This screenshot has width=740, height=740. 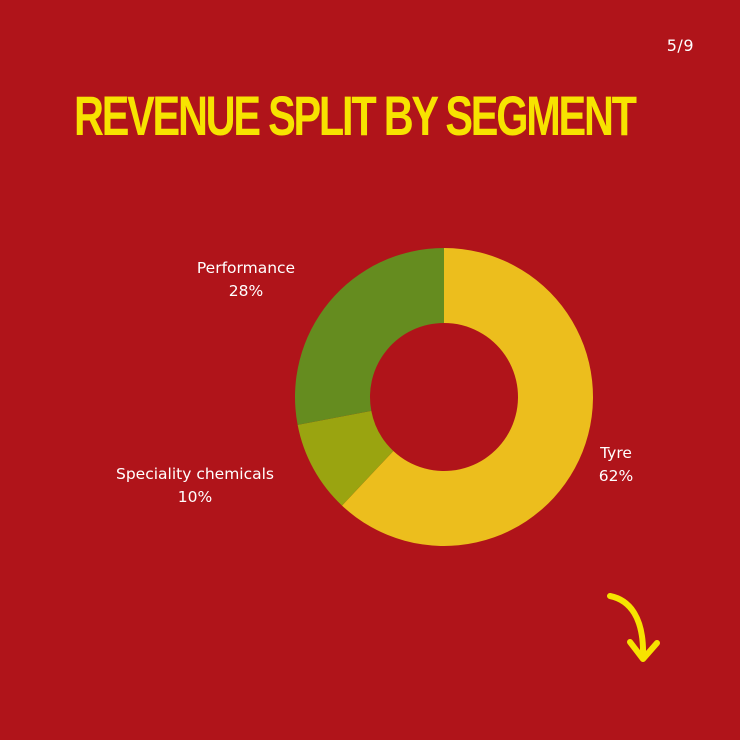 I want to click on slice-value-label: 62%, so click(x=616, y=476).